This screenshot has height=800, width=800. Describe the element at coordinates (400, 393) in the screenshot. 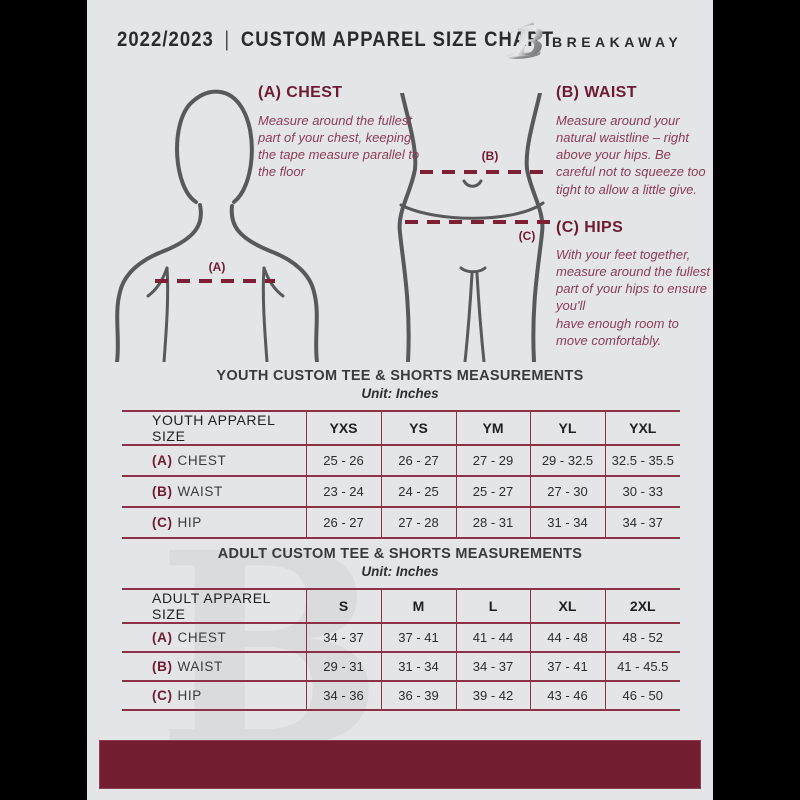

I see `youth-table-unit: Unit: Inches` at that location.